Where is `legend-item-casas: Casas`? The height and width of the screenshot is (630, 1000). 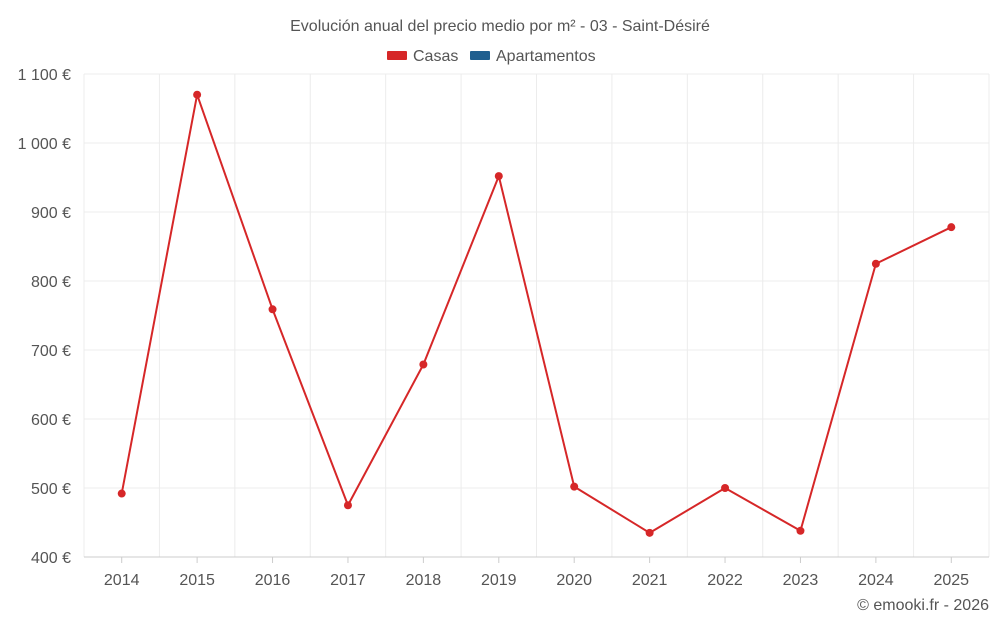
legend-item-casas: Casas is located at coordinates (422, 56).